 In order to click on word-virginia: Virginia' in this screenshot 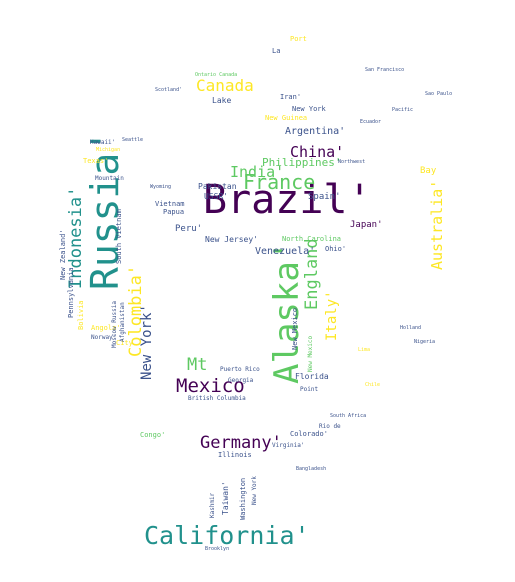, I will do `click(288, 445)`.